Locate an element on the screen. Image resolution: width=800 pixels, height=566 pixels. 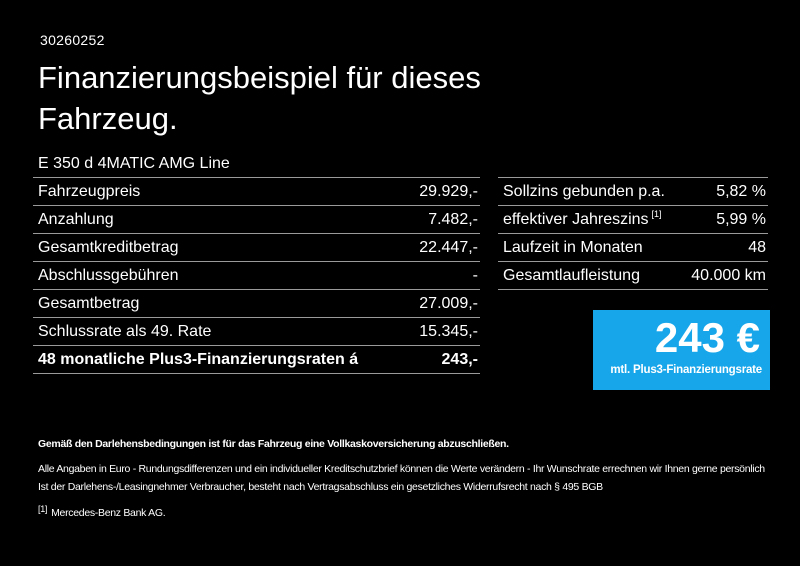
table-row: effektiver Jahreszins [1] 5,99 % is located at coordinates (633, 220).